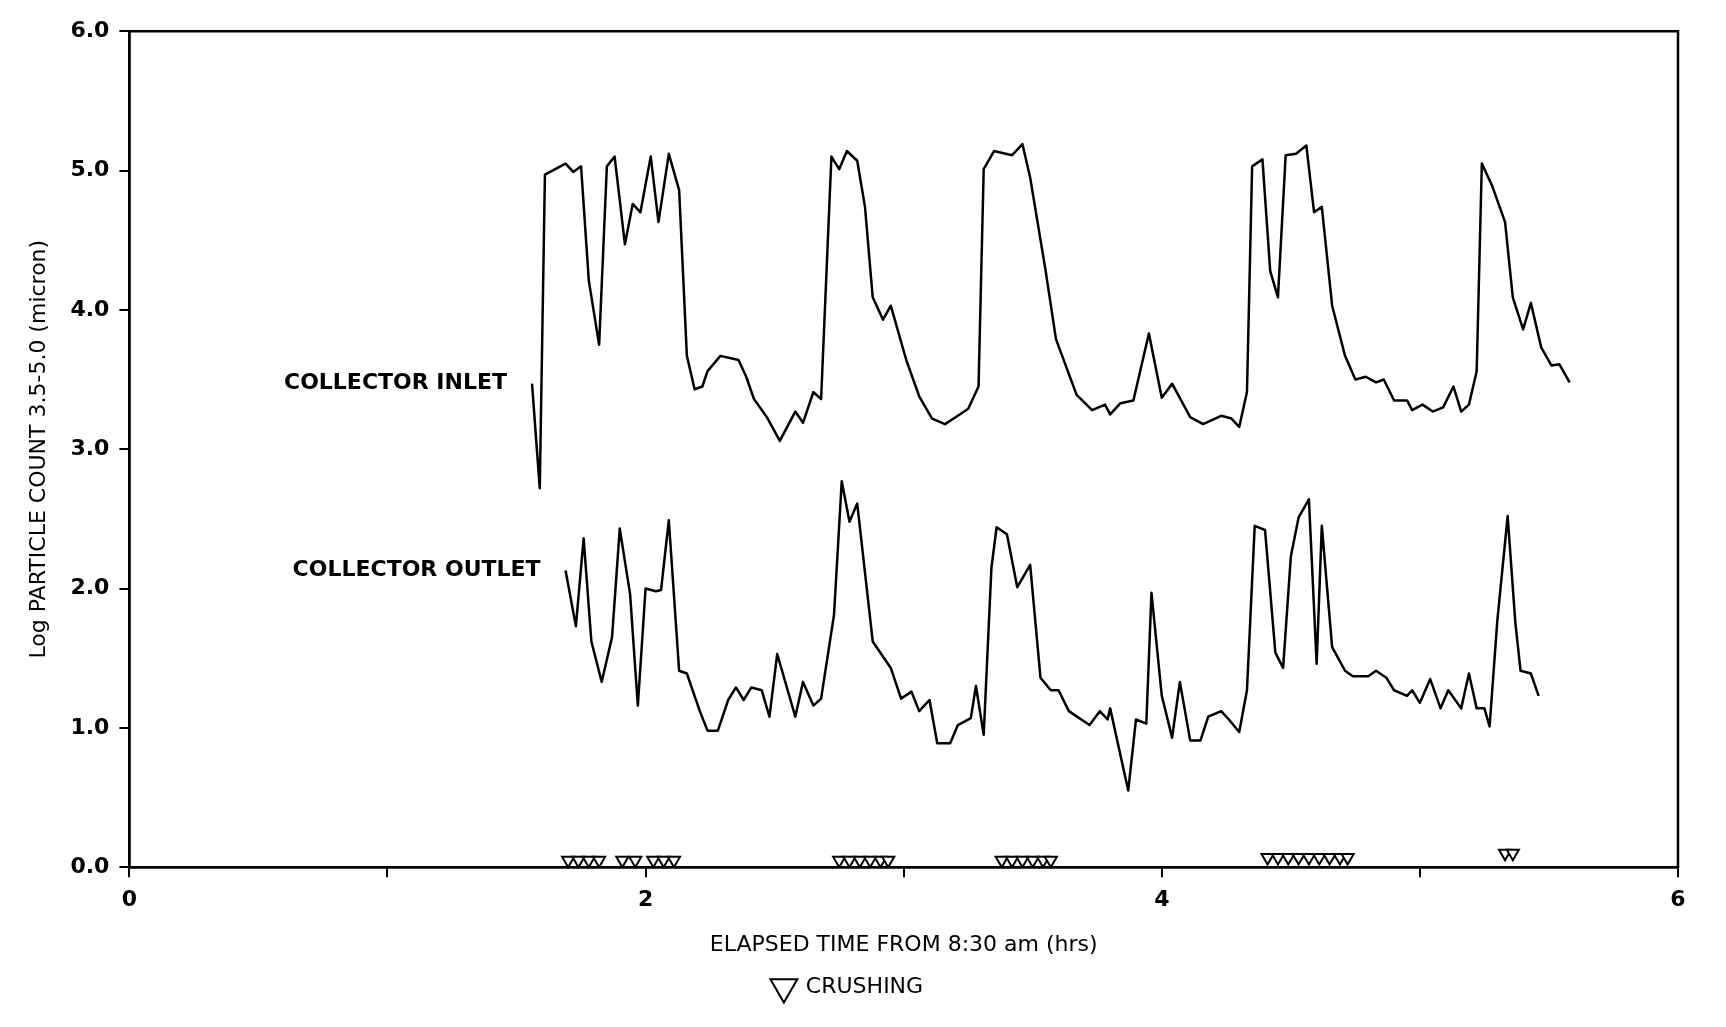 Image resolution: width=1726 pixels, height=1027 pixels. I want to click on x-axis-title: ELAPSED TIME FROM 8:30 am (hrs), so click(903, 943).